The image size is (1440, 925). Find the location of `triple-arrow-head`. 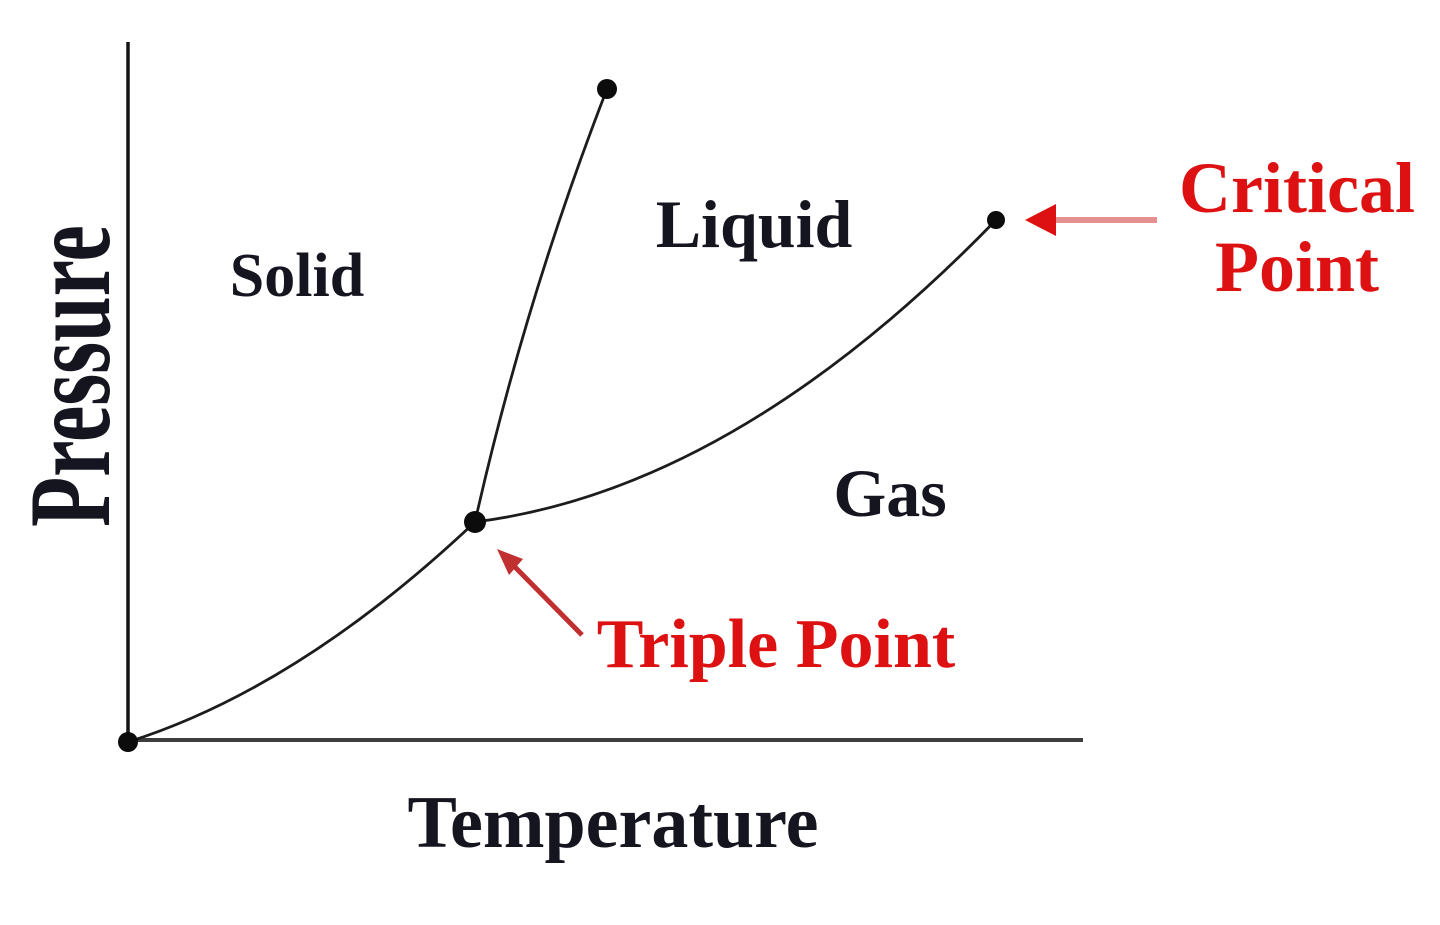

triple-arrow-head is located at coordinates (510, 562).